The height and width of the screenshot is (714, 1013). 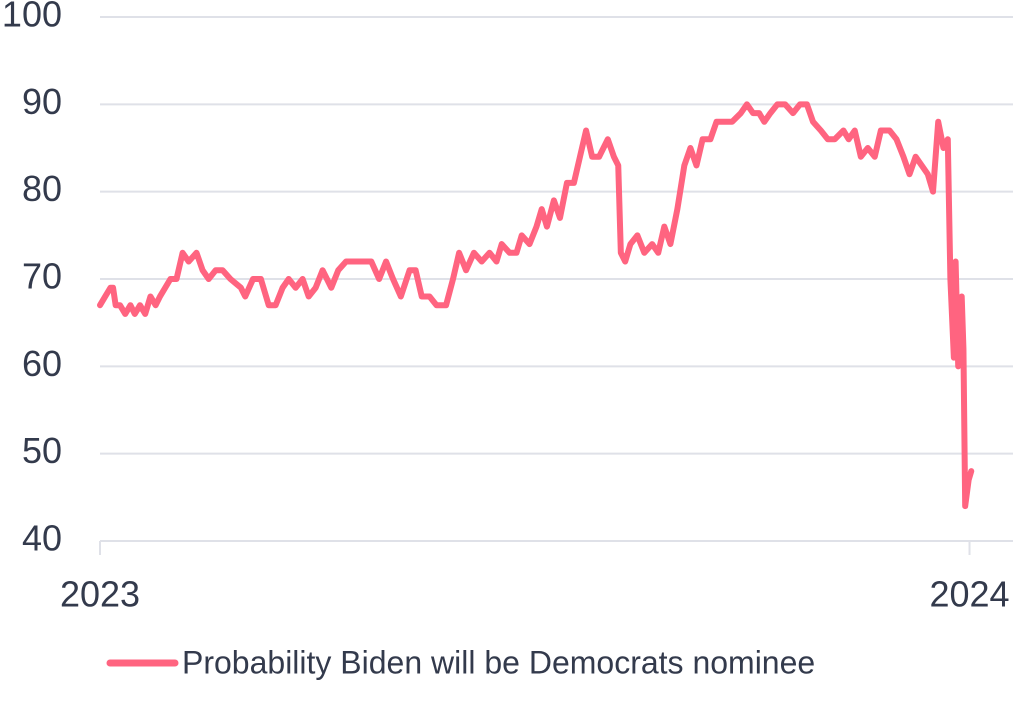 I want to click on y-tick-label: 40, so click(x=42, y=538).